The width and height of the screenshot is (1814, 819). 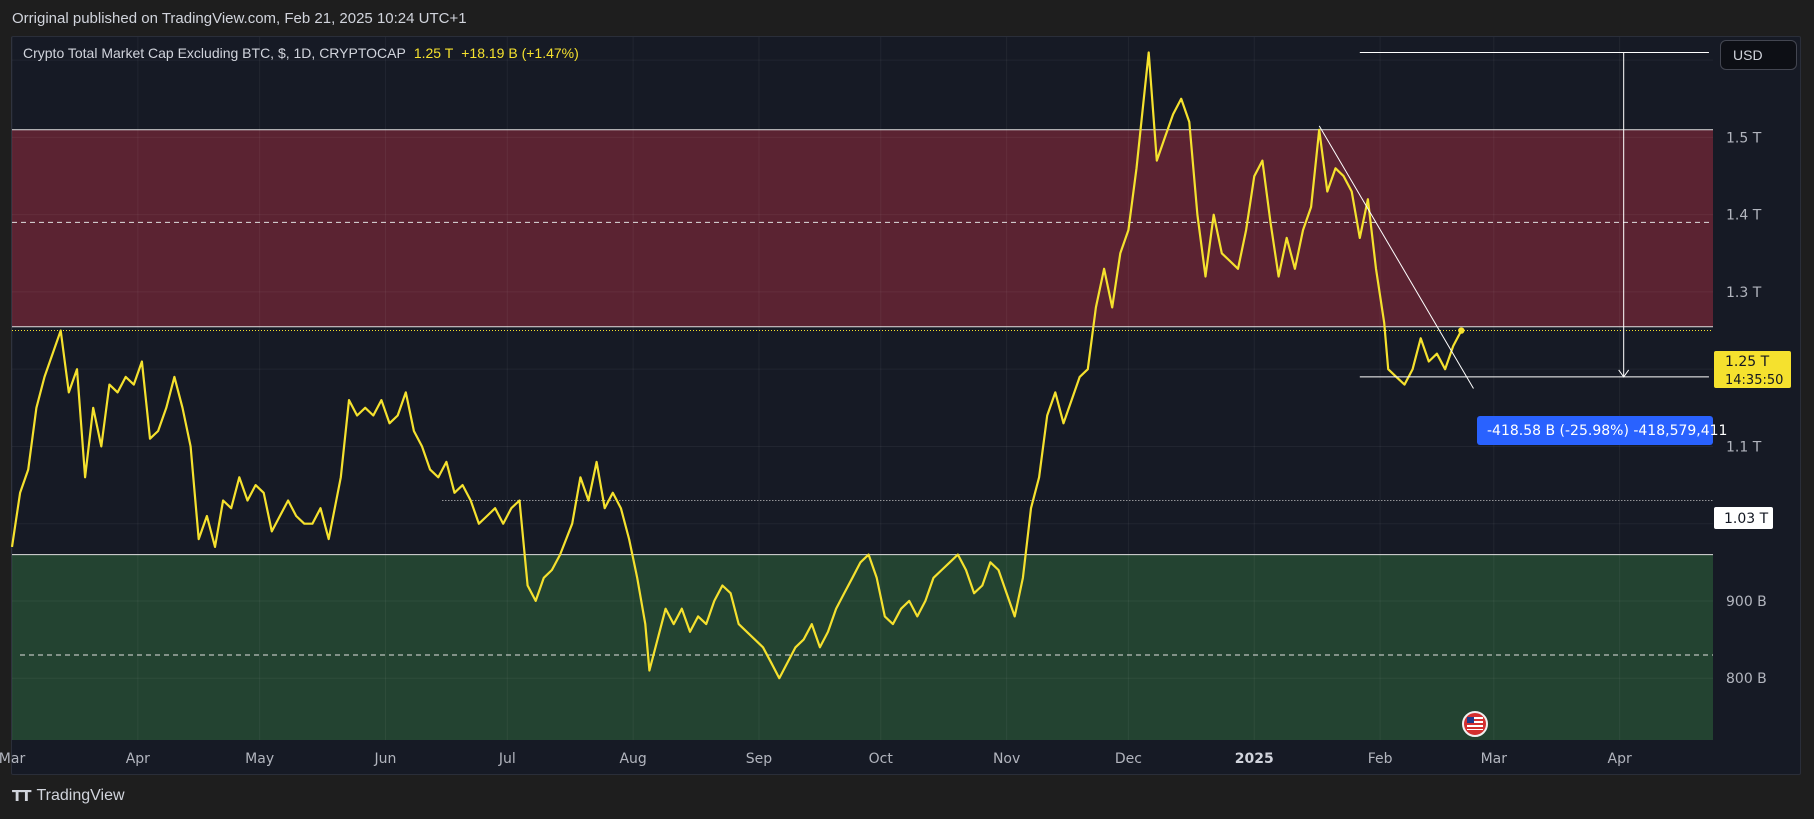 What do you see at coordinates (1624, 373) in the screenshot?
I see `measure-arrowhead` at bounding box center [1624, 373].